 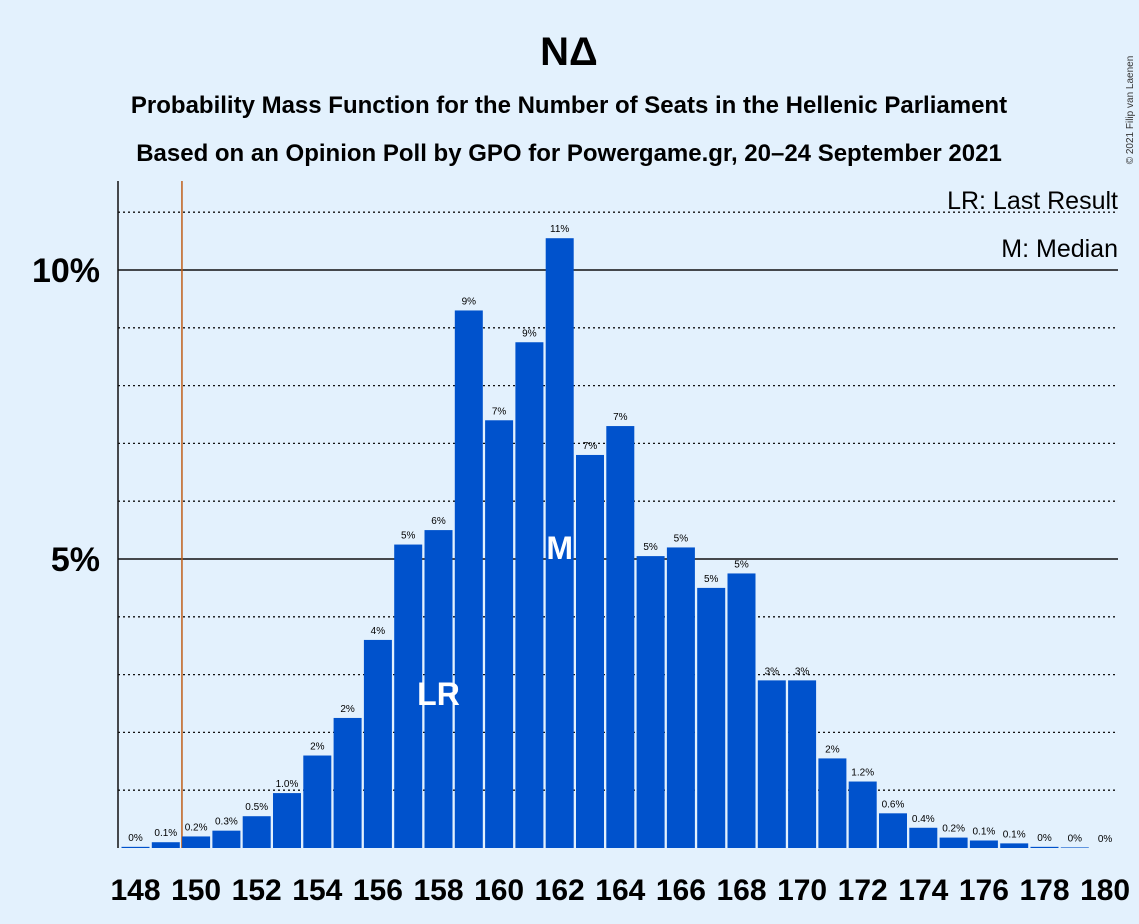 I want to click on y-tick-label: 10%, so click(x=66, y=271).